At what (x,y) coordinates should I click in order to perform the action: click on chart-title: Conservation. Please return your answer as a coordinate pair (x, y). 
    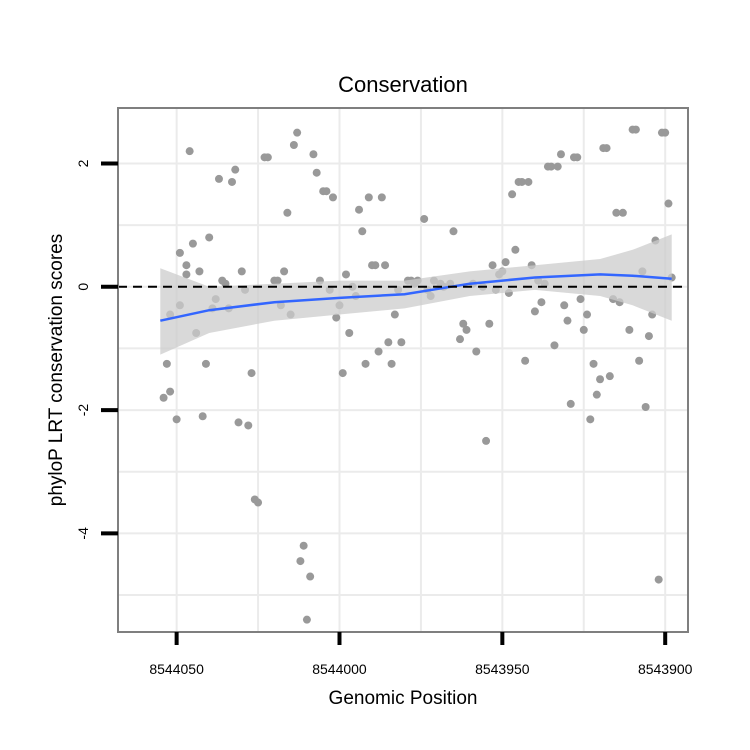
    Looking at the image, I should click on (403, 84).